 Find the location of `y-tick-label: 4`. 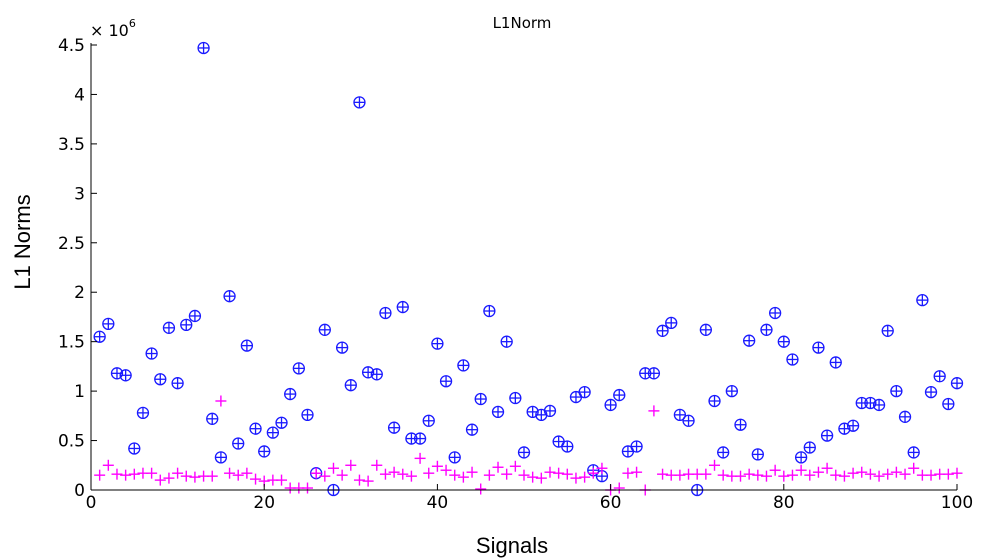

y-tick-label: 4 is located at coordinates (79, 95).